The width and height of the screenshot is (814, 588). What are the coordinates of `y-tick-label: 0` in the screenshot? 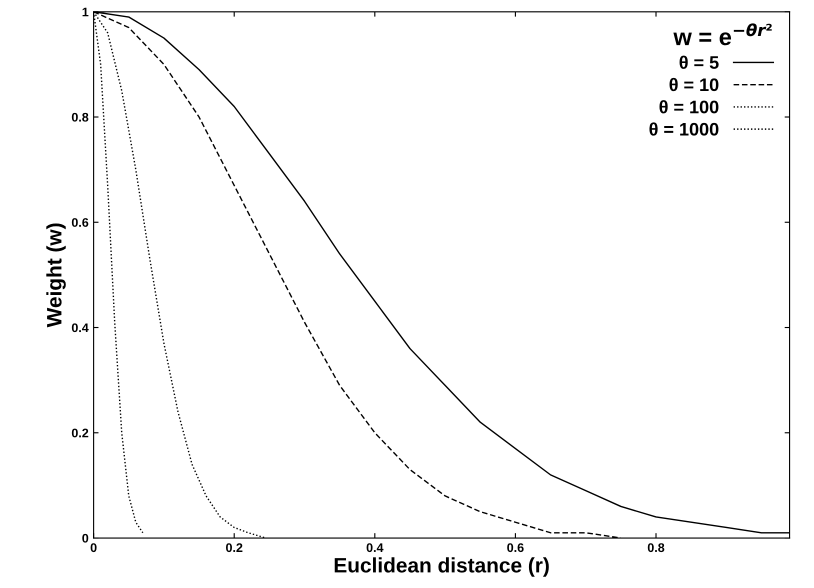 It's located at (85, 538).